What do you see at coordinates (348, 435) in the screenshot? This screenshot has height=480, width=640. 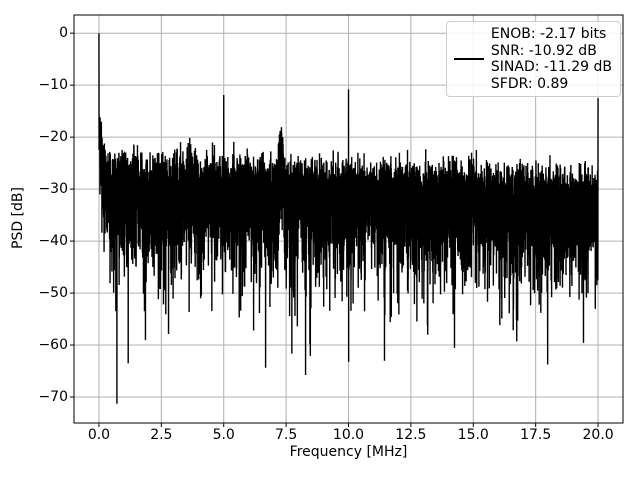 I see `x-tick-label: 10.0` at bounding box center [348, 435].